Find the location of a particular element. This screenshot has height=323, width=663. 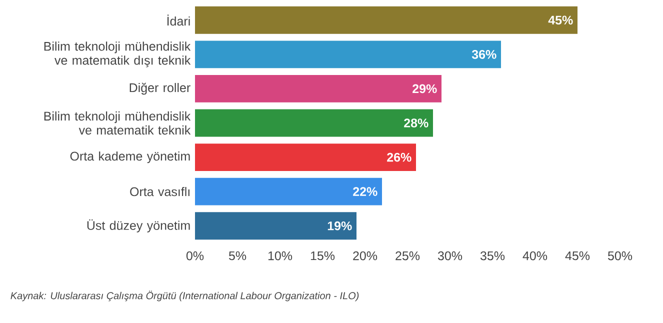

y-tick-label: Bilim teknoloji mühendislik ve matematik teknik is located at coordinates (117, 123).